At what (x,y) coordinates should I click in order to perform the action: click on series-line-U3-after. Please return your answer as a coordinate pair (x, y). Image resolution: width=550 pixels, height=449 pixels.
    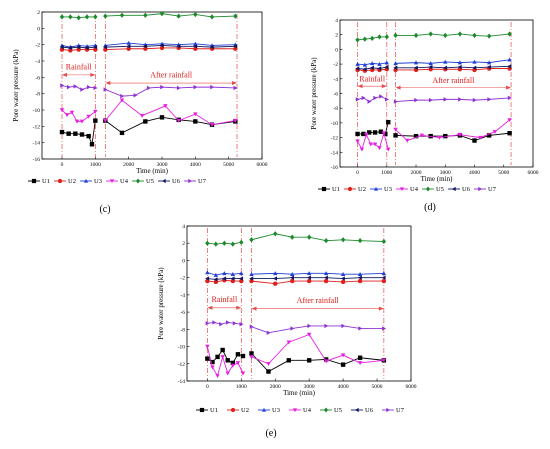
    Looking at the image, I should click on (317, 273).